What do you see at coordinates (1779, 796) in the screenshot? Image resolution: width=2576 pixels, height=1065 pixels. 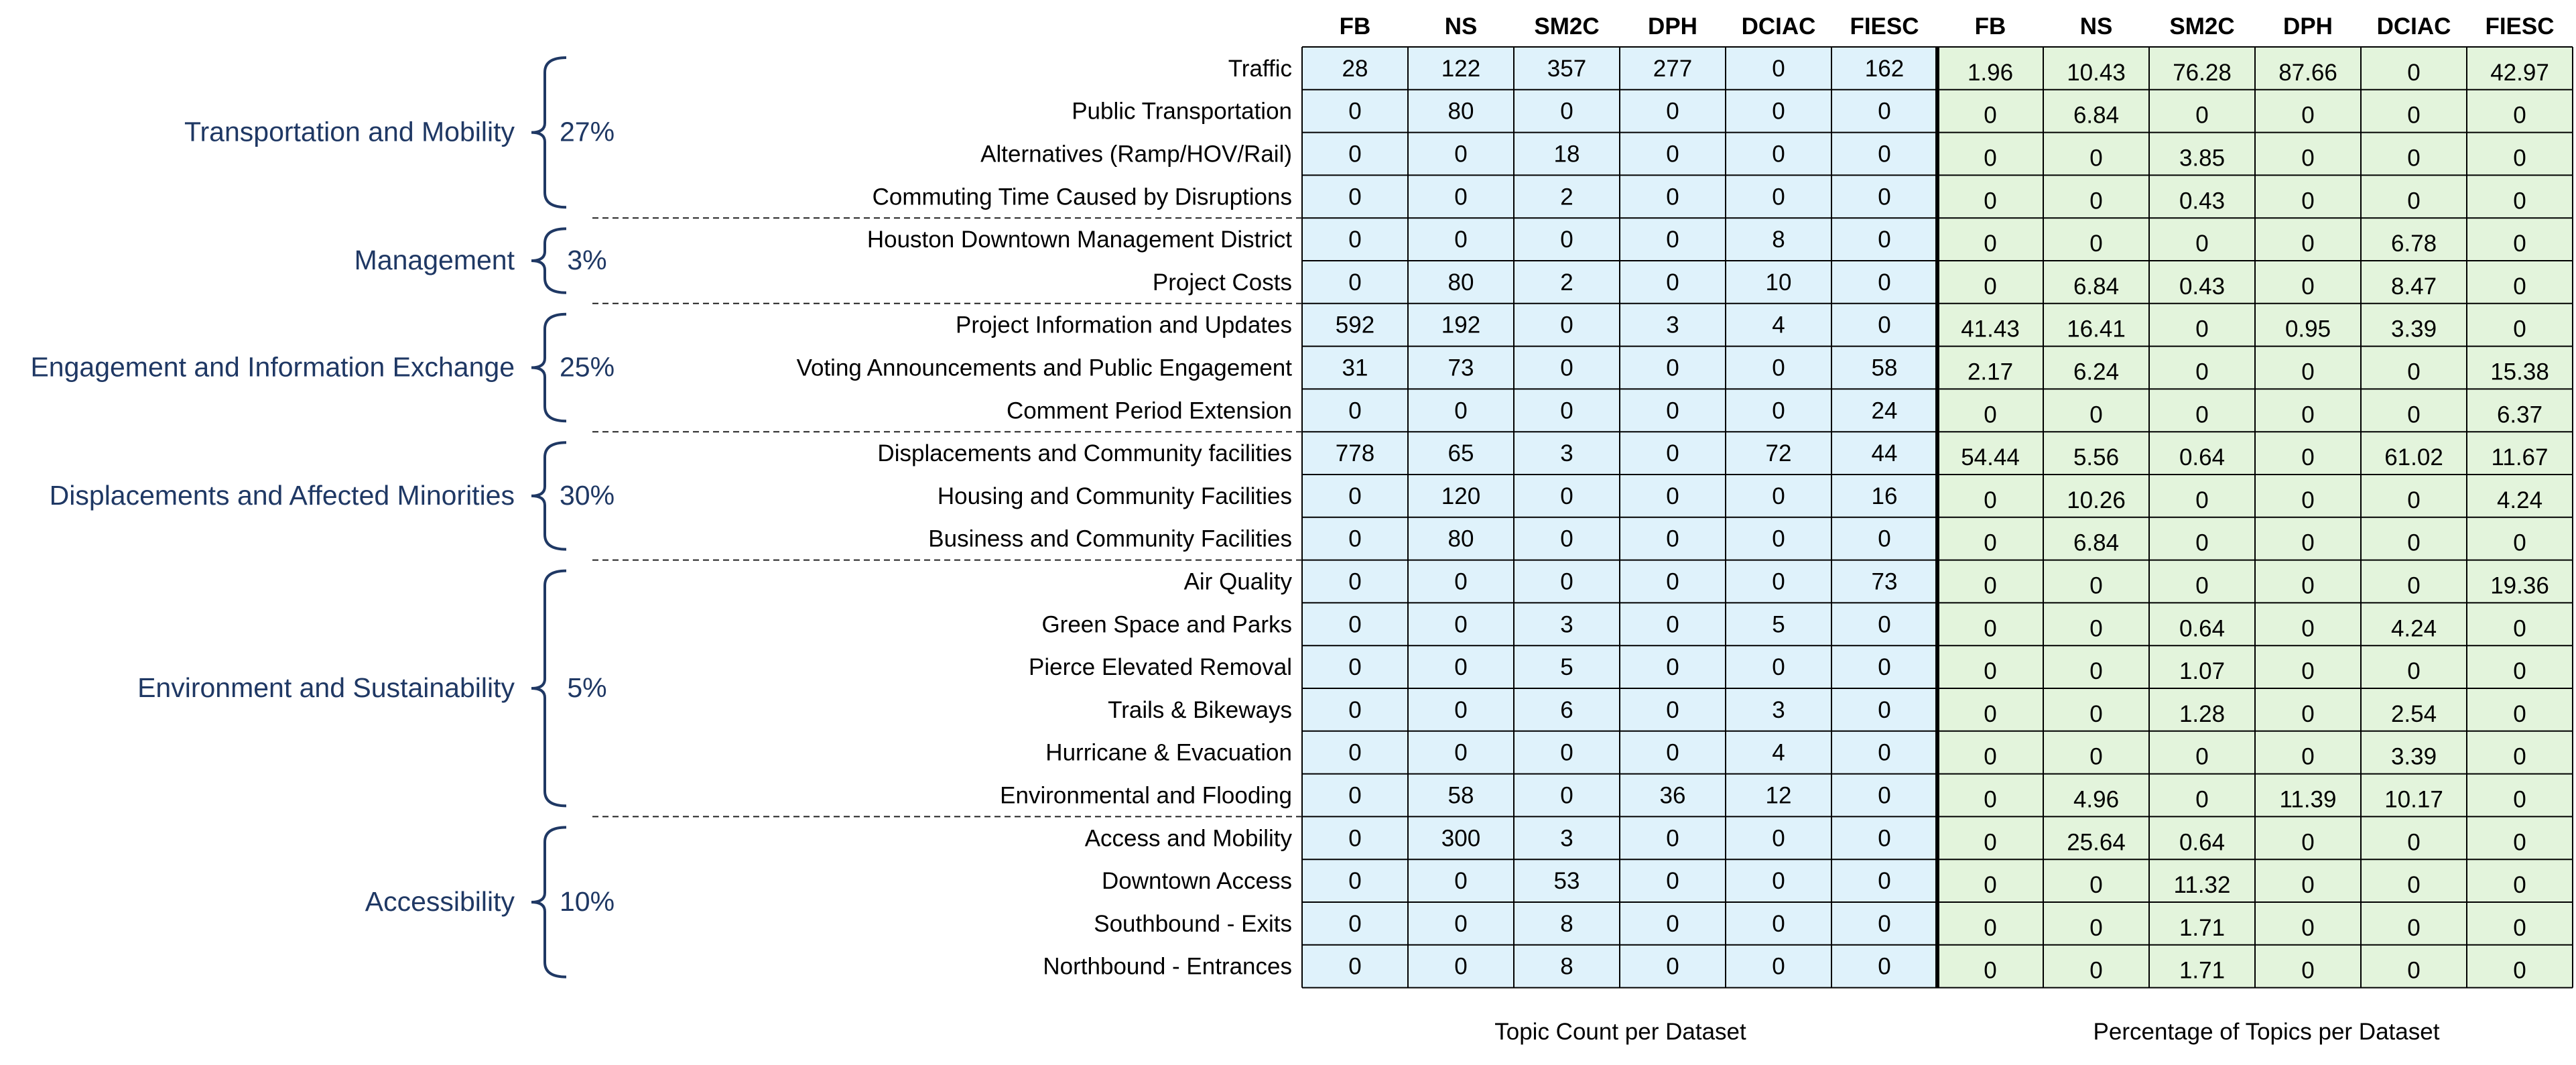 I see `count-cell: 12` at bounding box center [1779, 796].